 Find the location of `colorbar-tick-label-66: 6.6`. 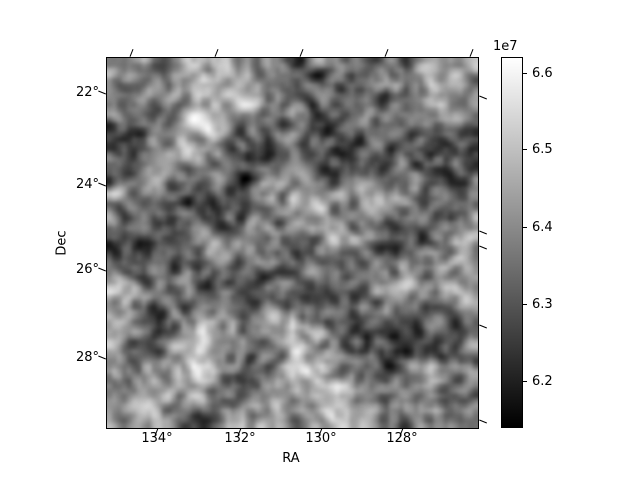

colorbar-tick-label-66: 6.6 is located at coordinates (542, 73).